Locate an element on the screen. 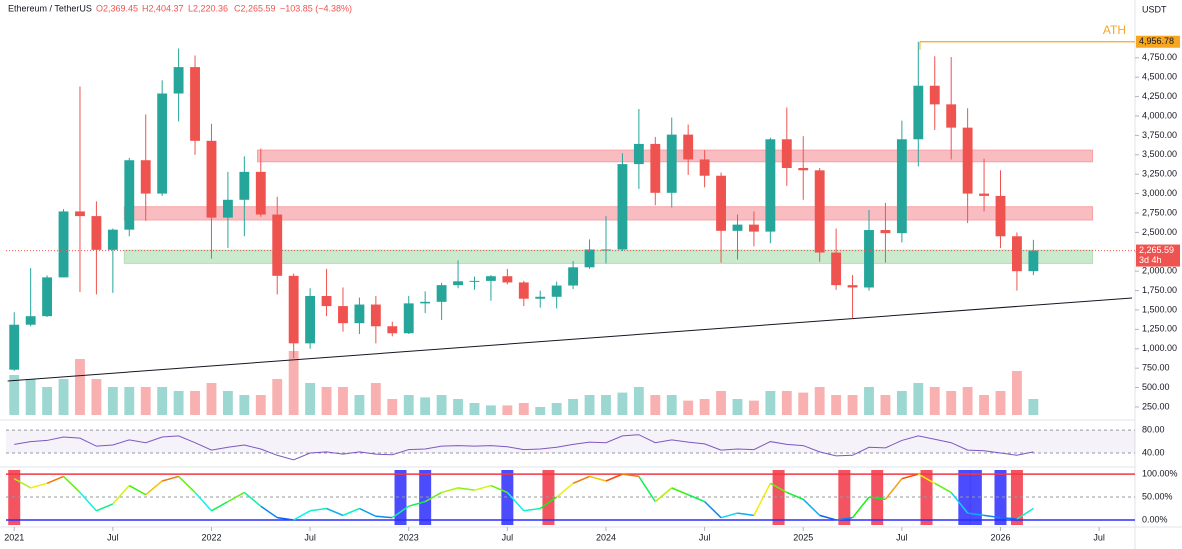  x-tick-label: 2025 is located at coordinates (803, 537).